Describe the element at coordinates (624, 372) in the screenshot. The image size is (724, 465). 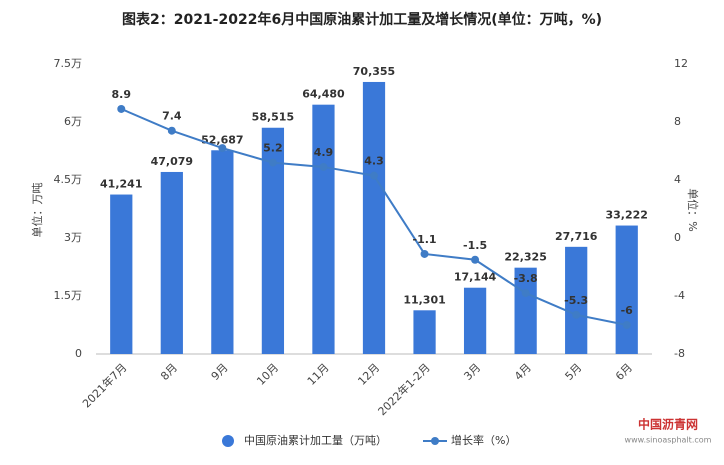
I see `x-tick-label: 6月` at that location.